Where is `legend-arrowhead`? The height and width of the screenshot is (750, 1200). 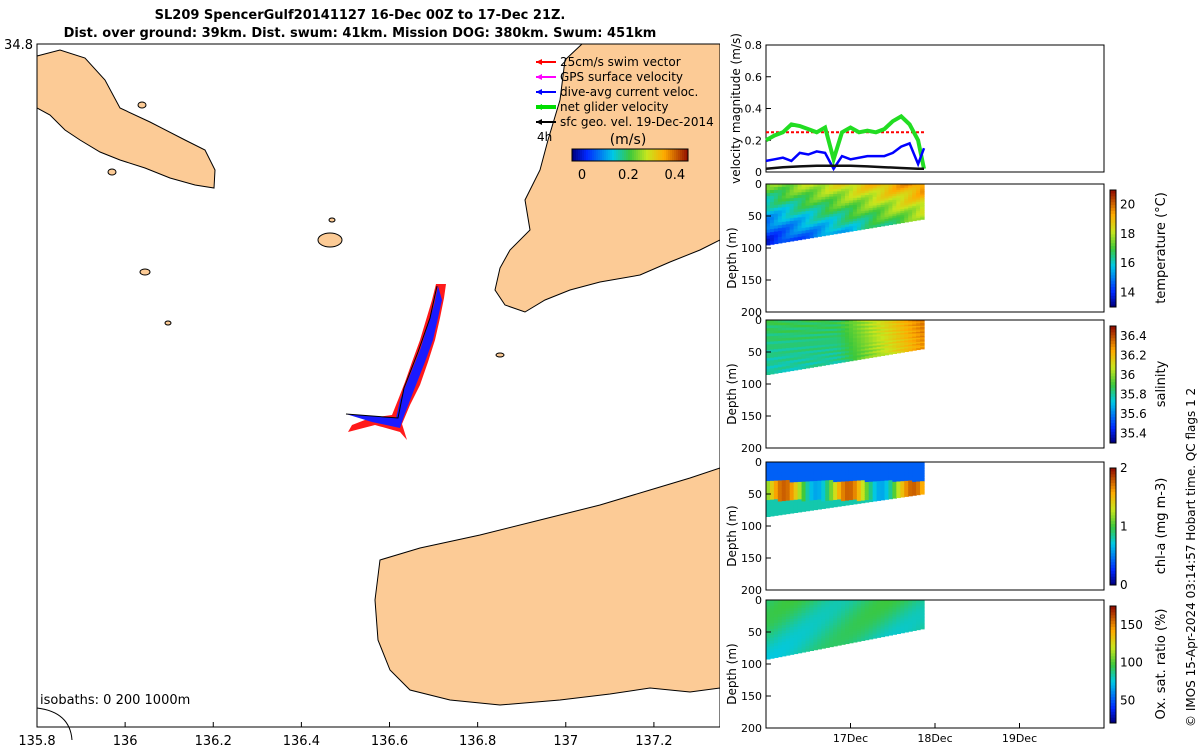
legend-arrowhead is located at coordinates (539, 92).